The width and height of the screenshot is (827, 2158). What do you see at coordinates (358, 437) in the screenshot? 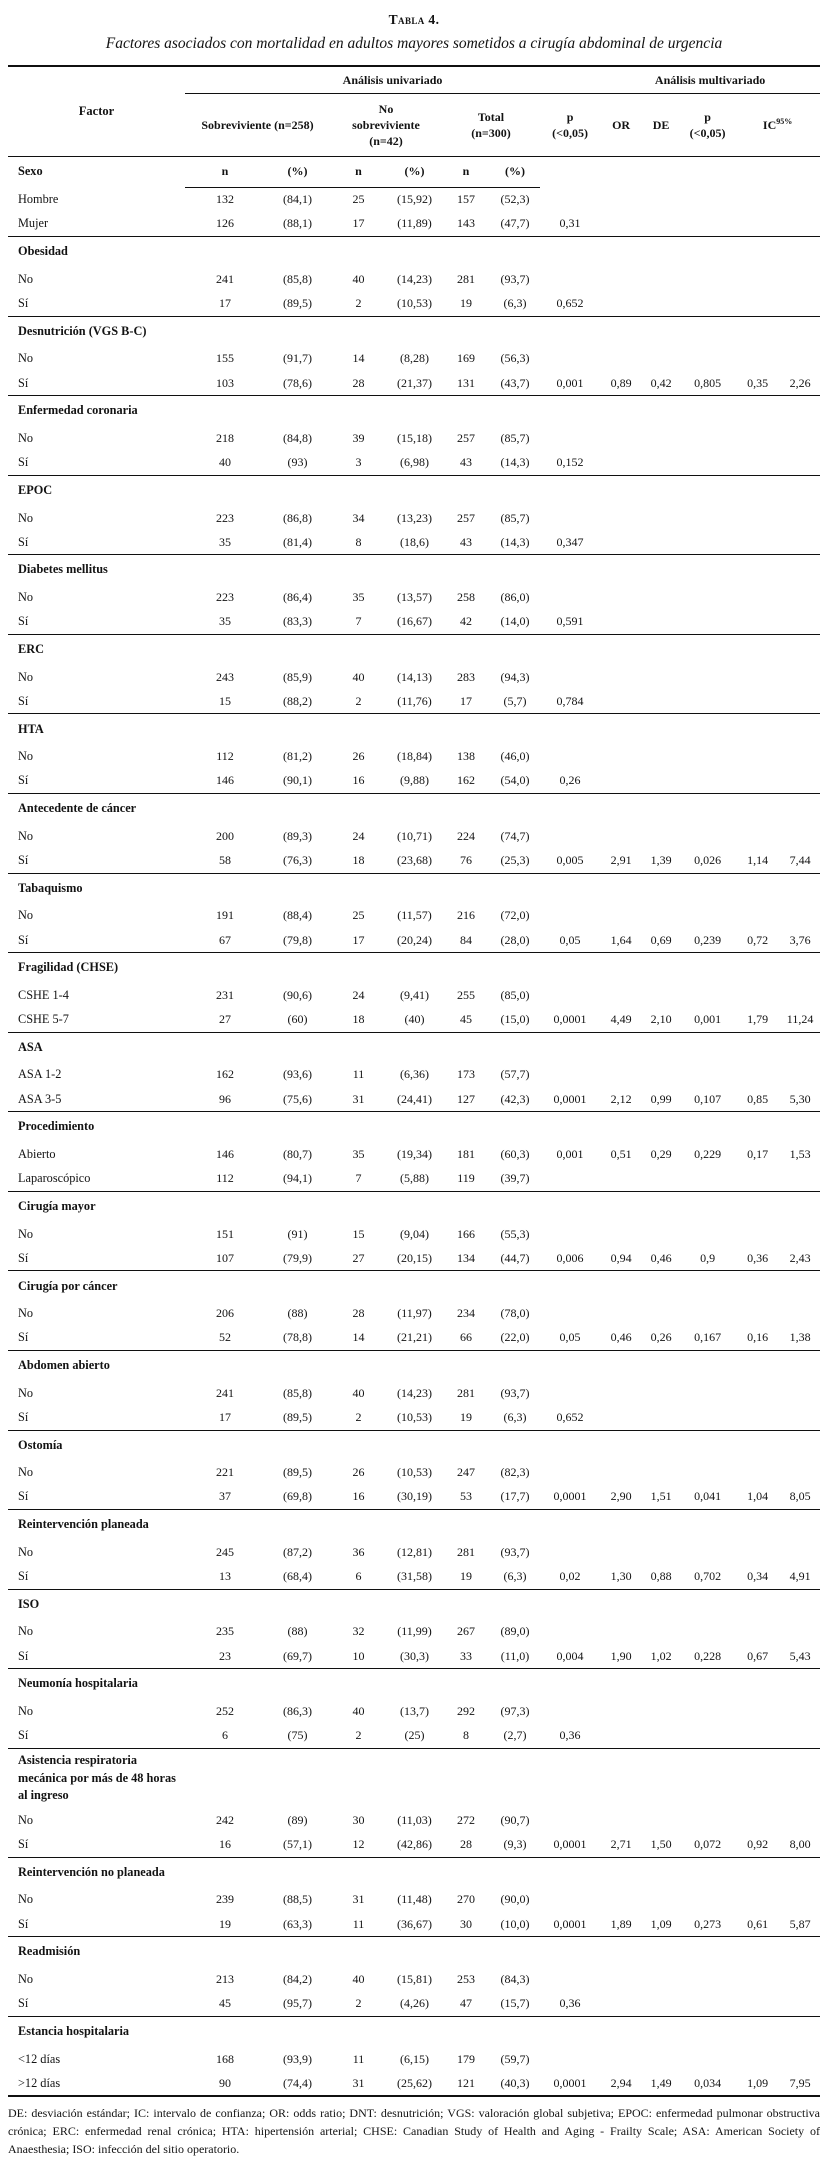
I see `cell-value: 39` at bounding box center [358, 437].